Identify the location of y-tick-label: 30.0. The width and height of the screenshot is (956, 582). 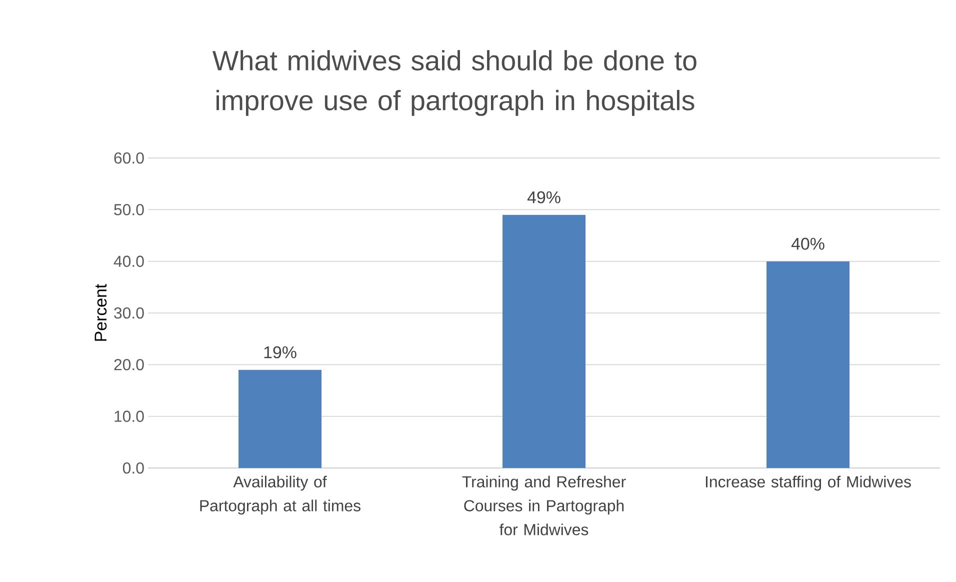
(129, 313).